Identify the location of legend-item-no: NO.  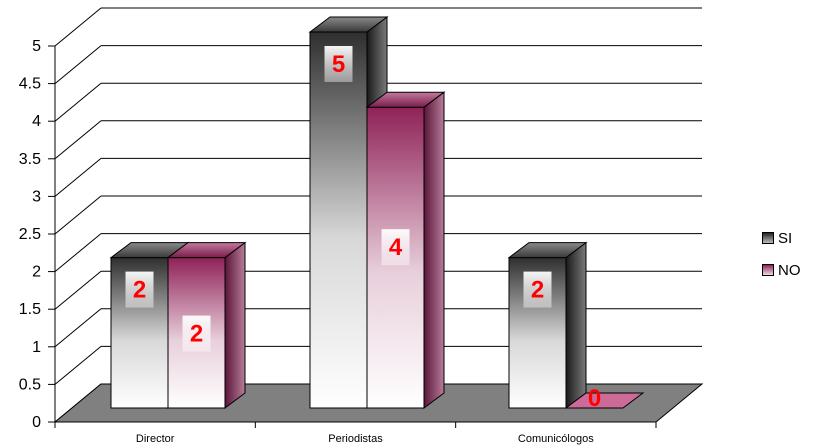
(781, 270).